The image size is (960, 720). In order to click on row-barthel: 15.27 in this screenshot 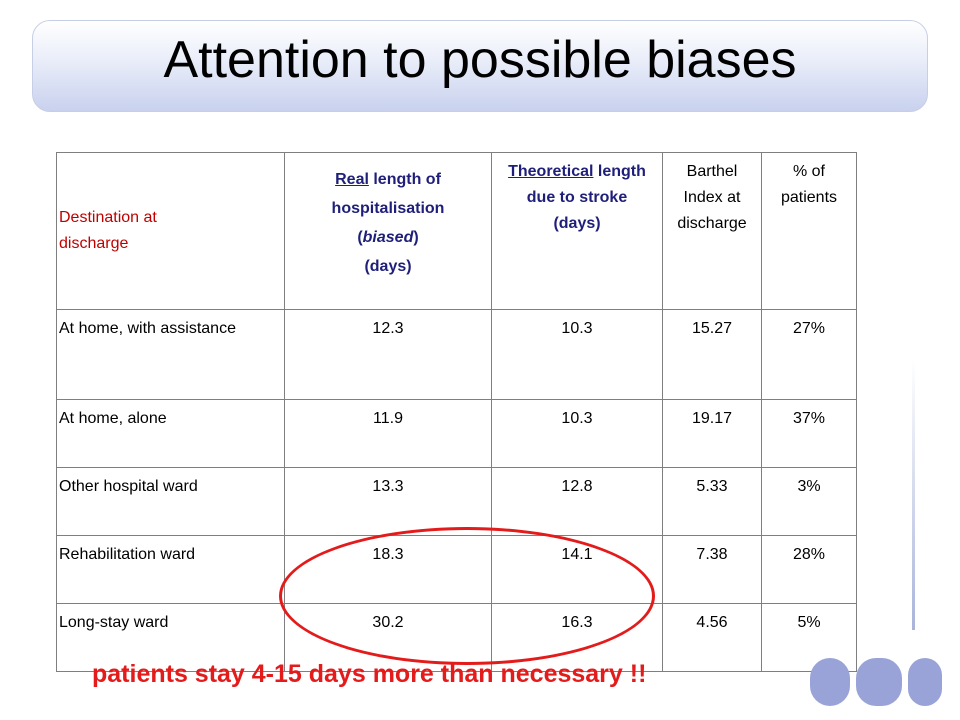, I will do `click(712, 354)`.